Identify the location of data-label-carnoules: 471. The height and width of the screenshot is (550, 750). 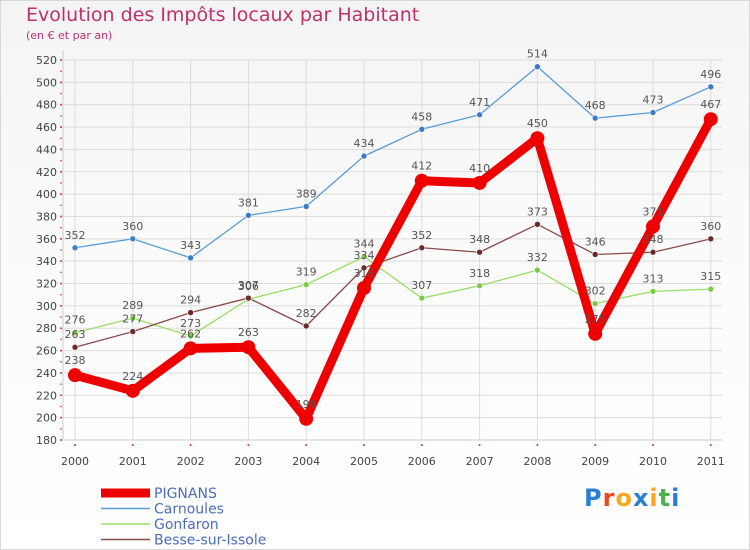
(479, 102).